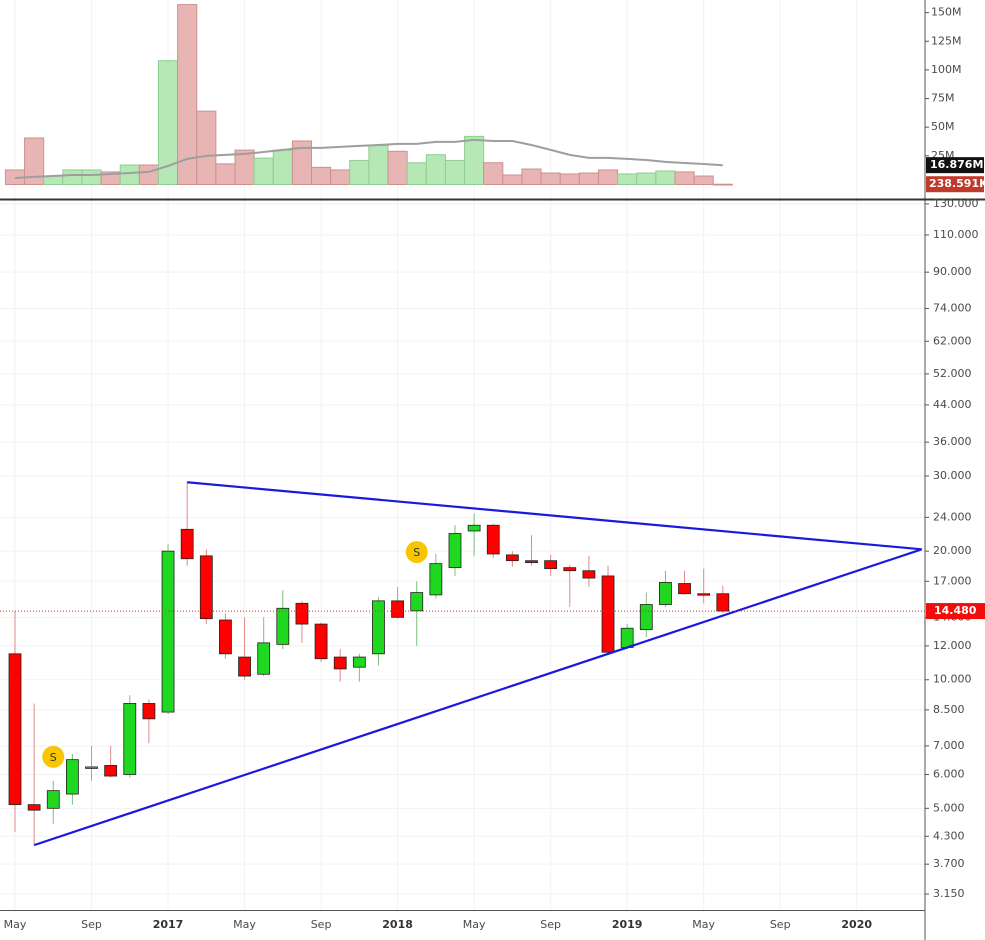  Describe the element at coordinates (952, 580) in the screenshot. I see `y-tick-label: 17.000` at that location.